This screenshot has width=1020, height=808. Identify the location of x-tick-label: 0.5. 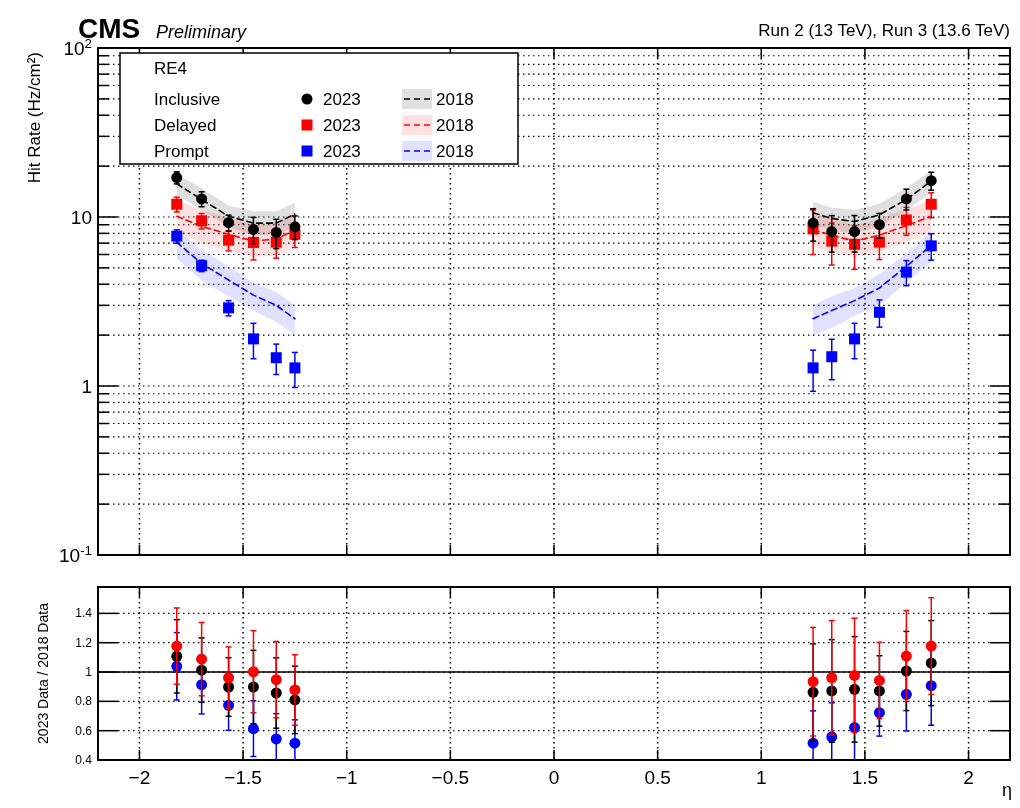
(657, 777).